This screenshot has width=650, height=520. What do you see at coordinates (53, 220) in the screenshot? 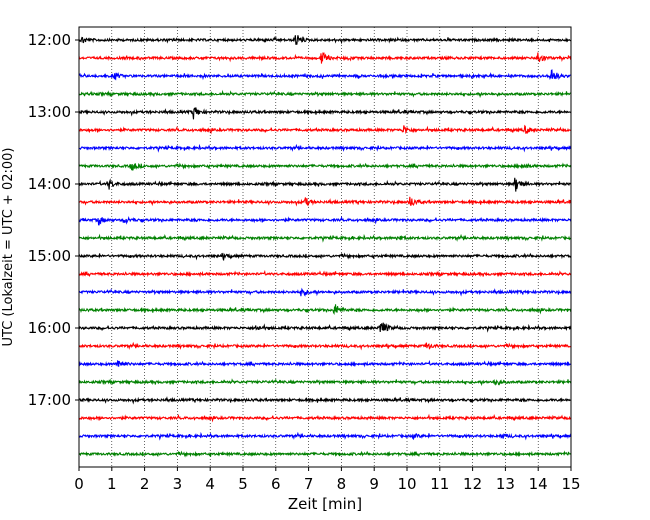
I see `y-axis-ticks: 12:00 13:00 14:00 15:00 16:00 17:00` at bounding box center [53, 220].